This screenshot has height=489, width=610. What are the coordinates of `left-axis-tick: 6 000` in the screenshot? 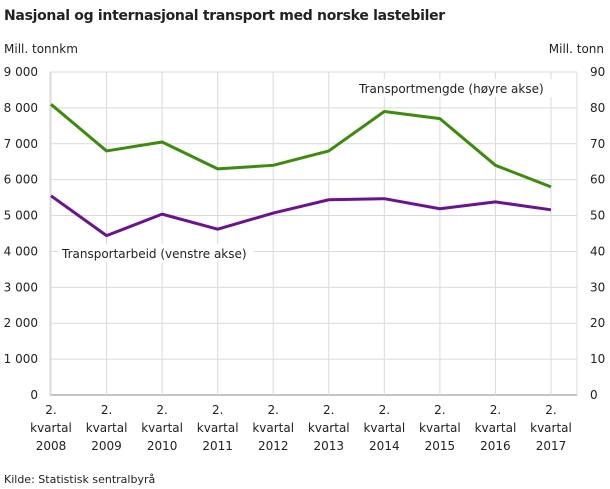 It's located at (21, 180).